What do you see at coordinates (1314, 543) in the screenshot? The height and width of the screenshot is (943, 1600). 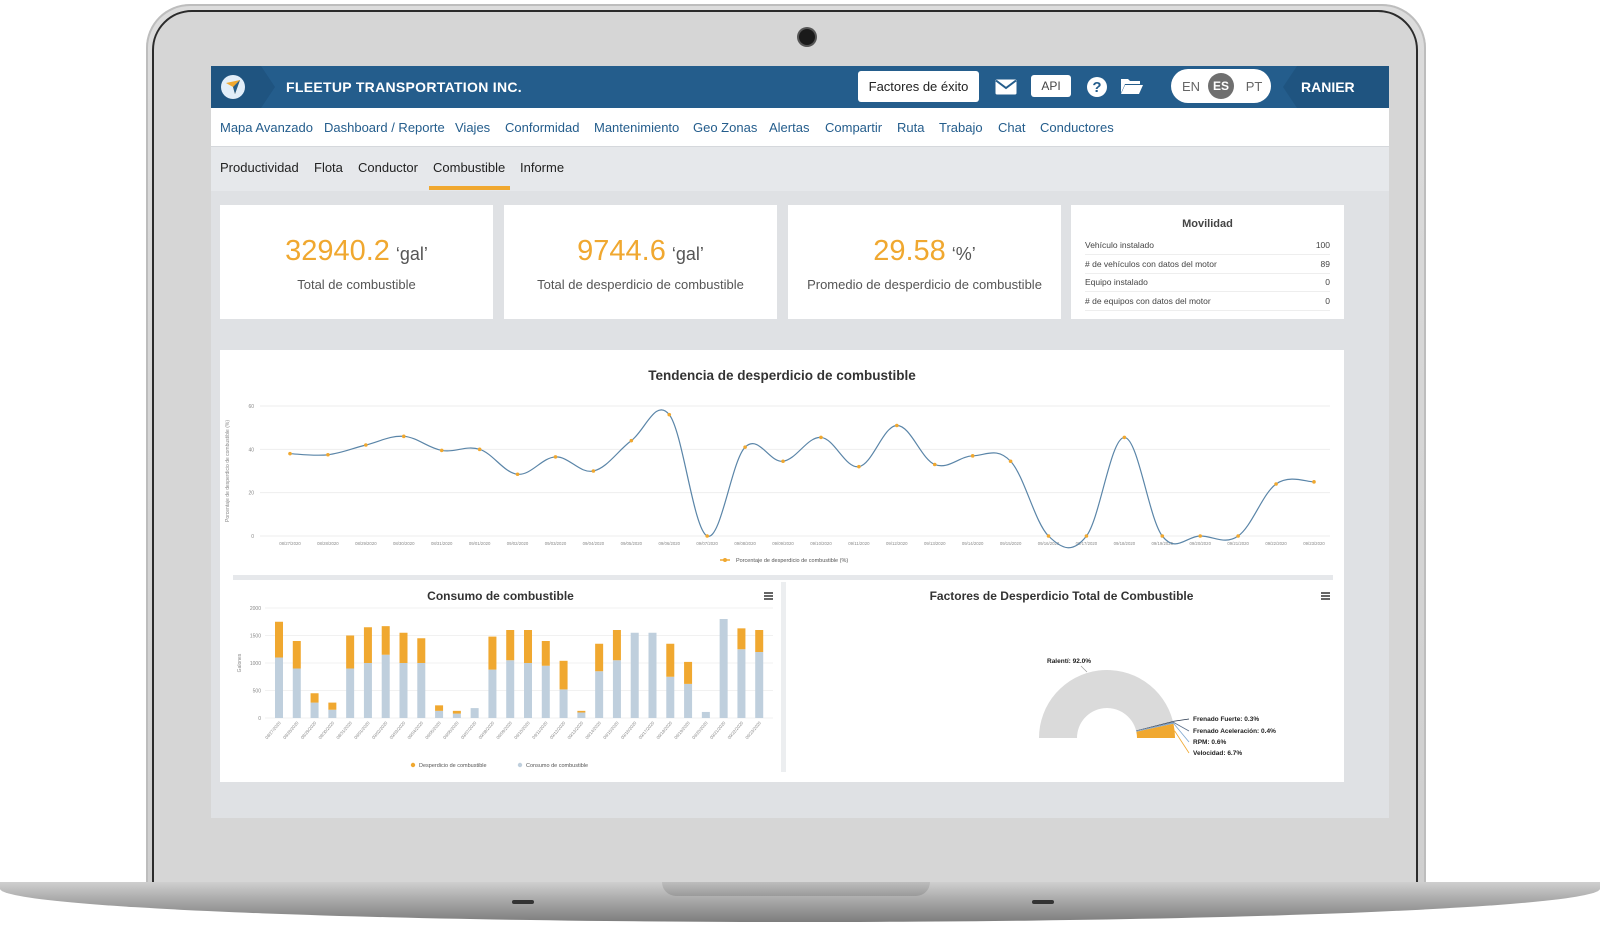 I see `x-tick-label: 09/23/2020` at bounding box center [1314, 543].